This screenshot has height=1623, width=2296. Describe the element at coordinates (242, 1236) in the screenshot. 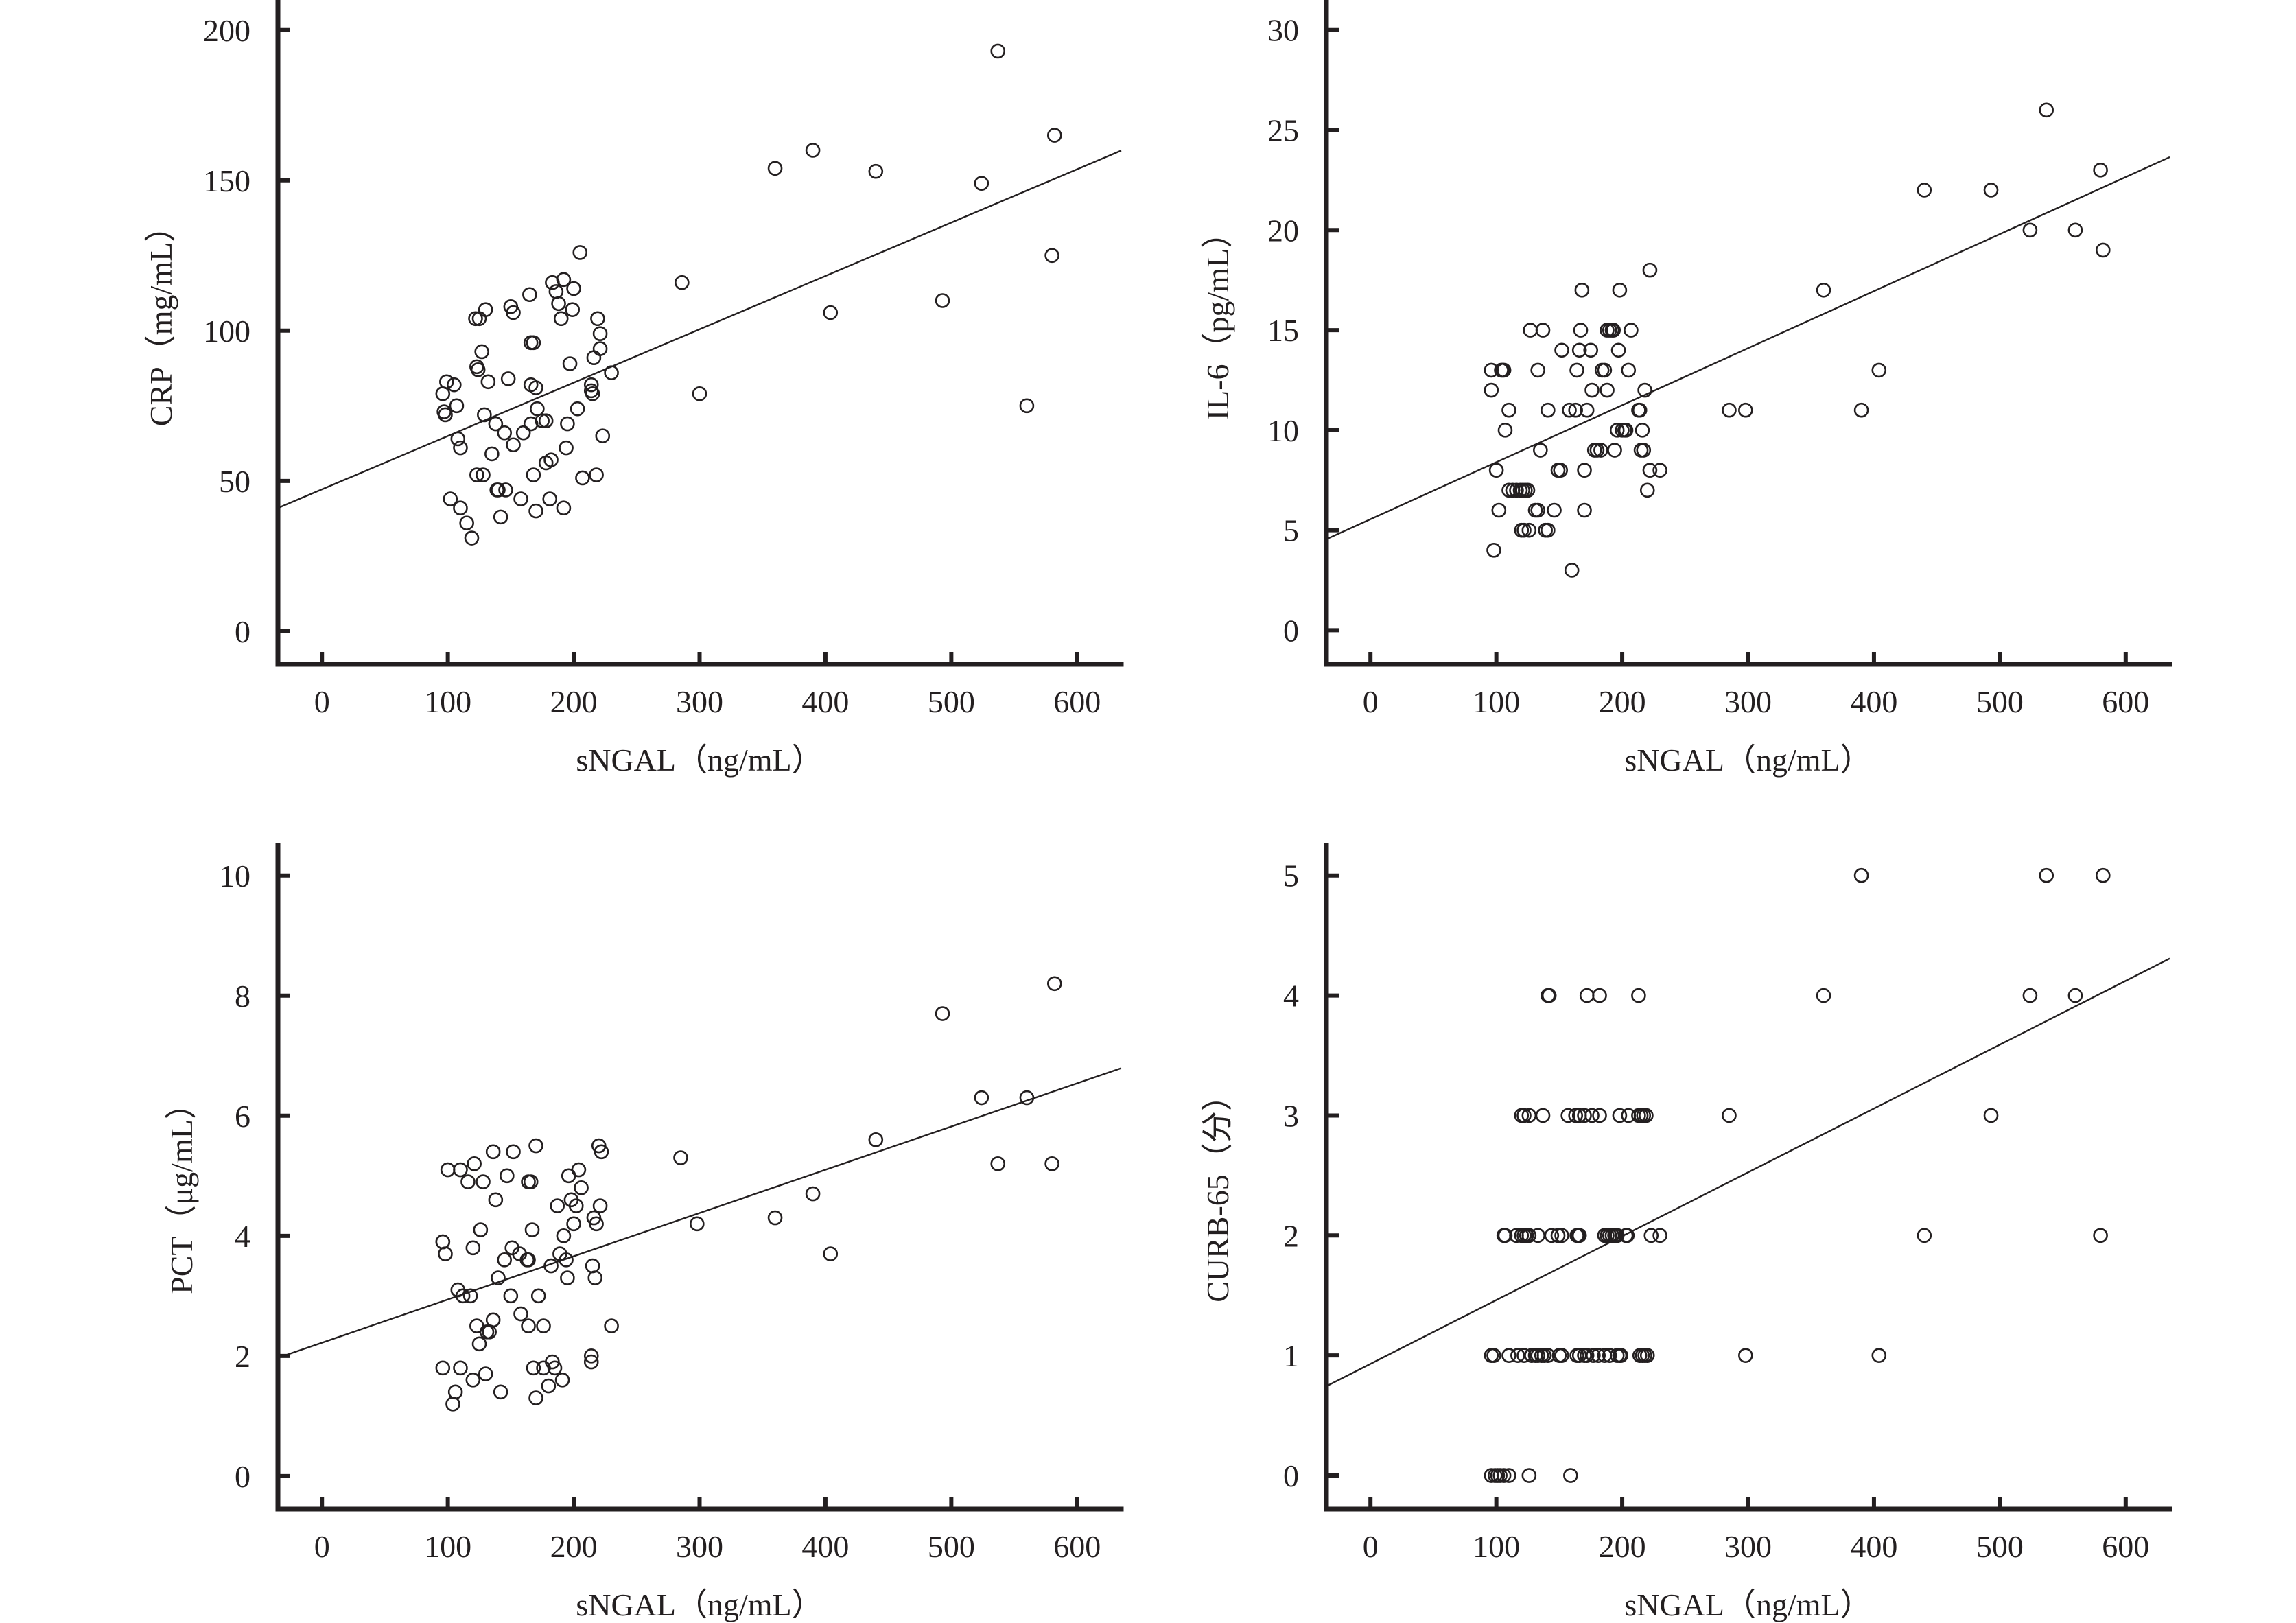

I see `y-tick-label: 4` at that location.